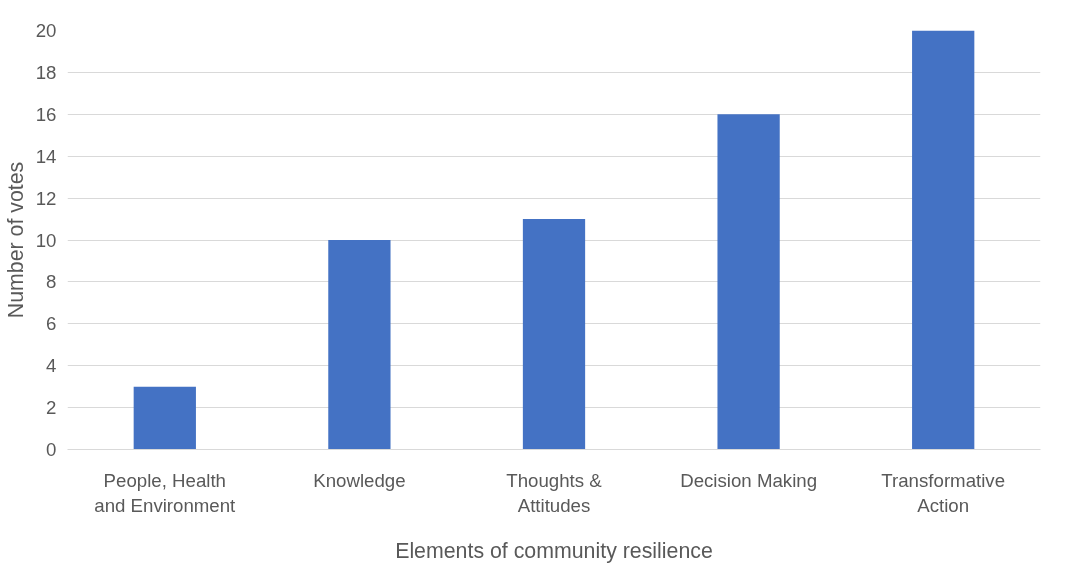  What do you see at coordinates (51, 408) in the screenshot?
I see `y-tick-label: 2` at bounding box center [51, 408].